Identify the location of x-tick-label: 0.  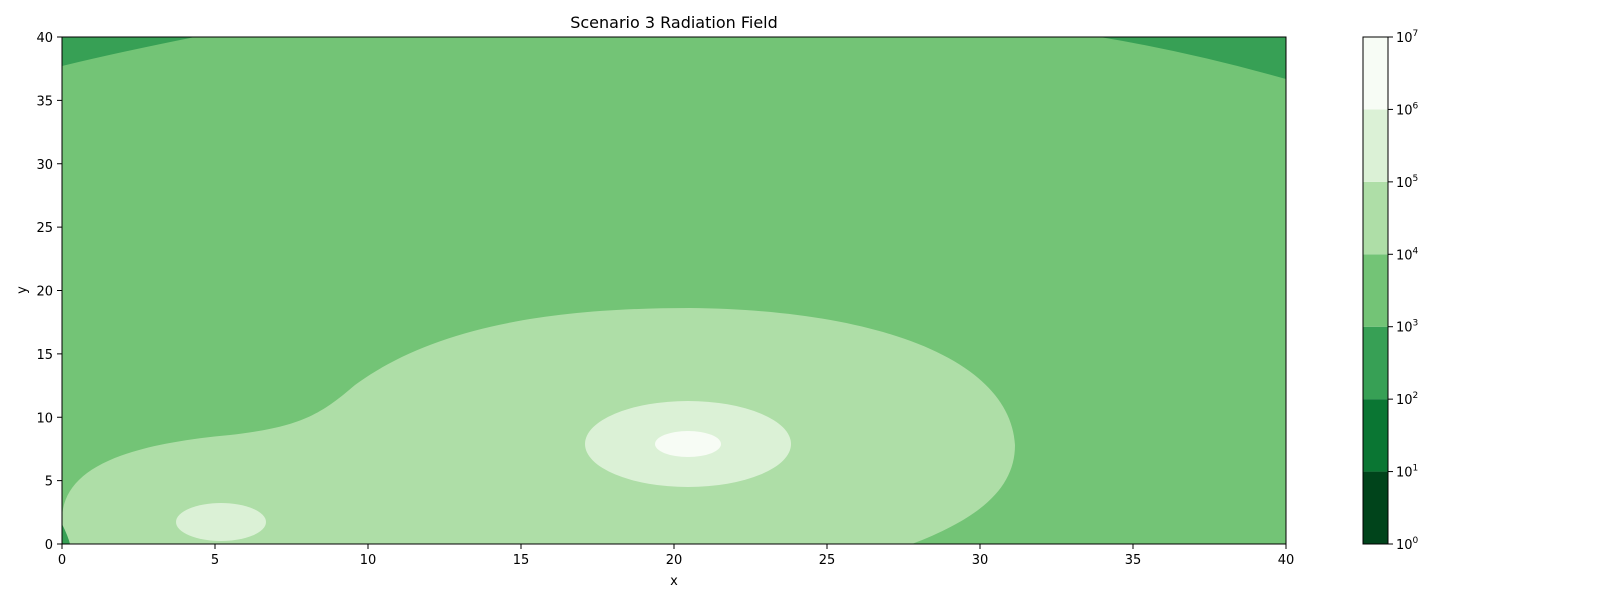
(62, 560).